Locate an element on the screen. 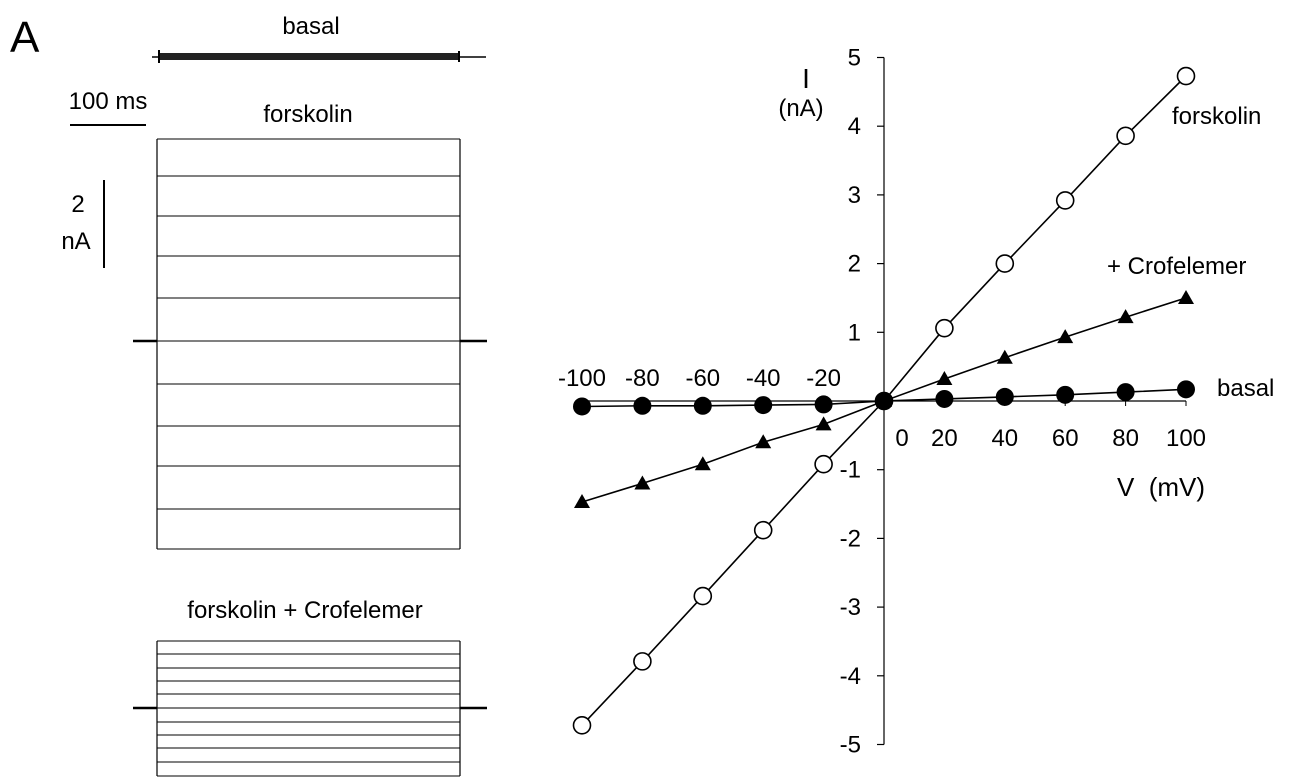 The width and height of the screenshot is (1301, 778). crofelemer-trace-label: forskolin + Crofelemer is located at coordinates (304, 610).